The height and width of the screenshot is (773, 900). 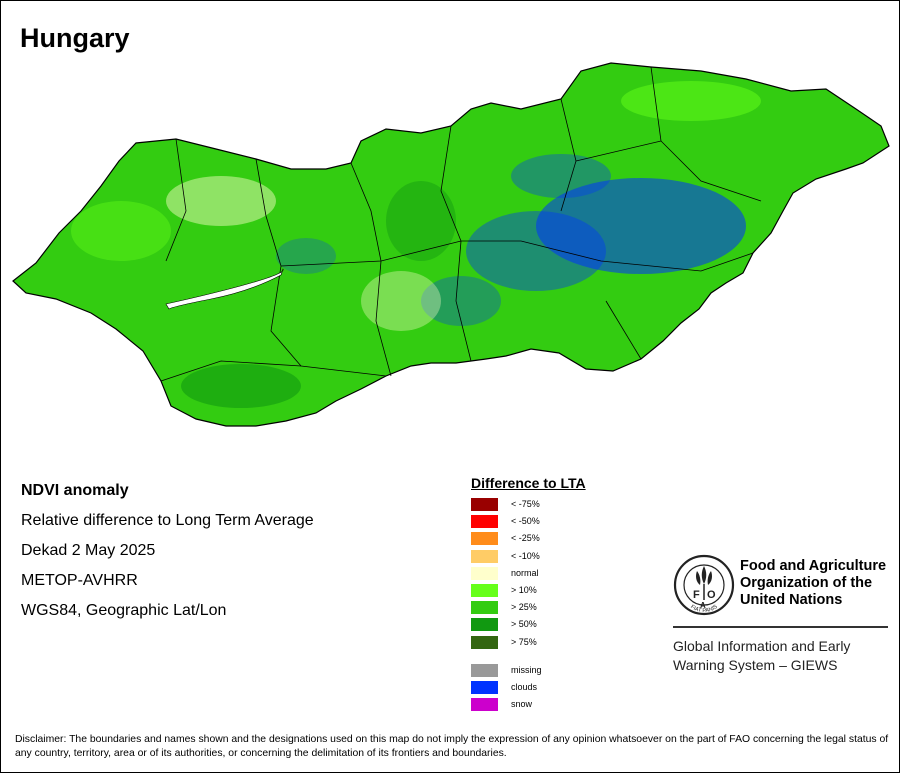 I want to click on legend-label: < -25%, so click(x=525, y=538).